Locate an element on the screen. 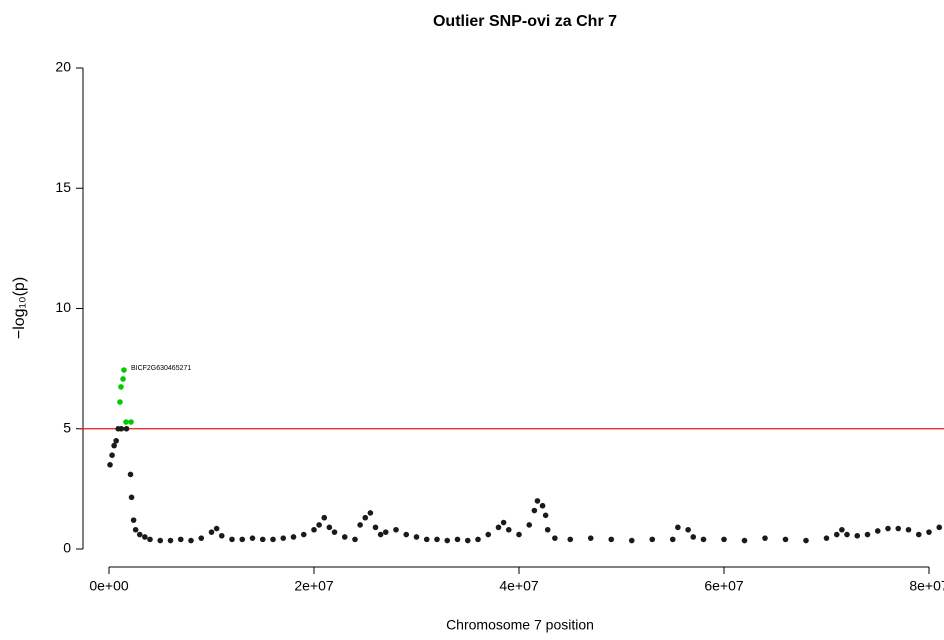 The height and width of the screenshot is (640, 944). x-tick-label: 6e+07 is located at coordinates (724, 586).